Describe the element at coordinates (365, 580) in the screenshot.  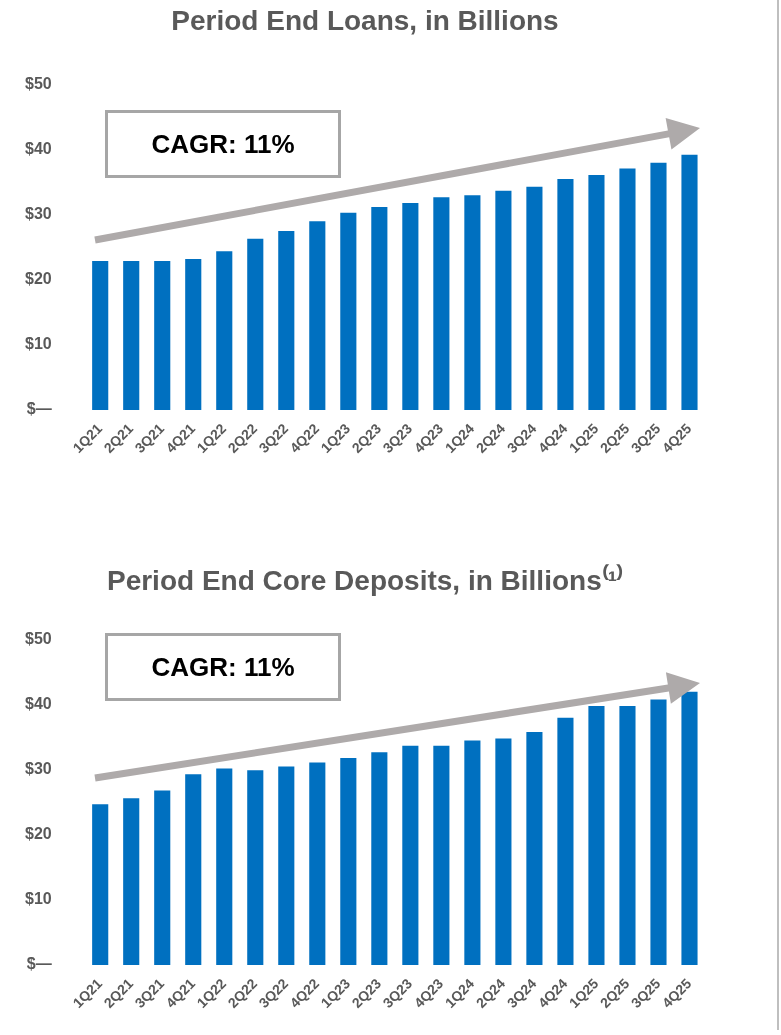
I see `chart-title: Period End Core Deposits, in Billions⁽¹⁾` at that location.